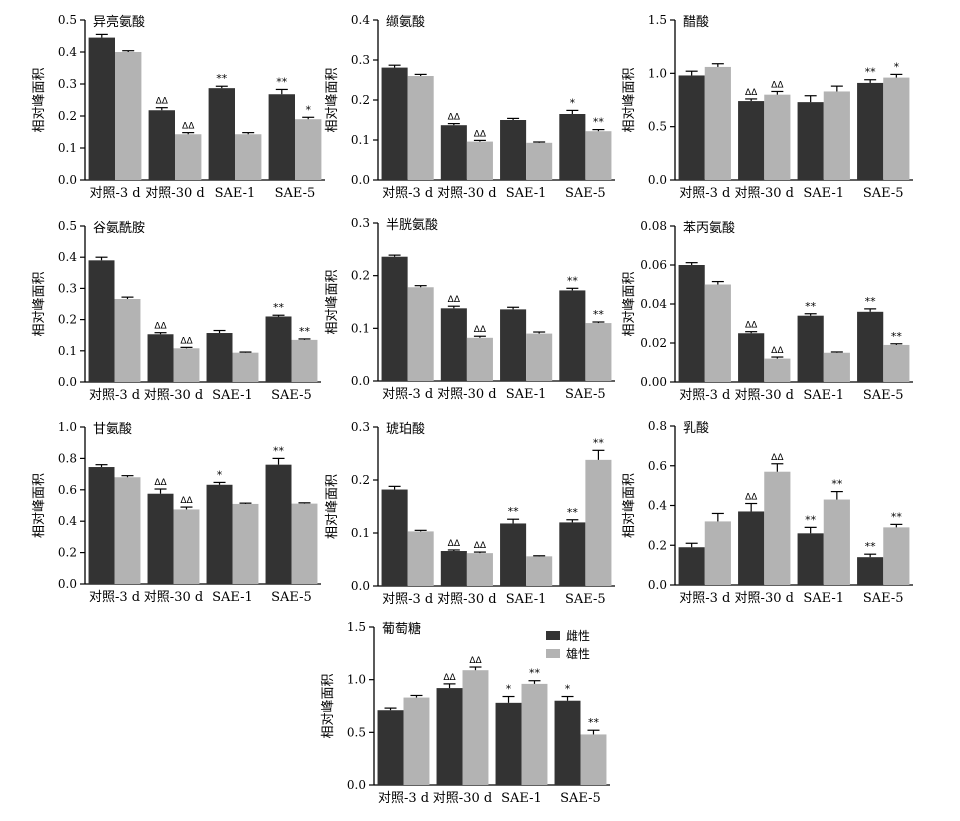 The width and height of the screenshot is (960, 821). I want to click on y-tick-label: 0.04, so click(653, 304).